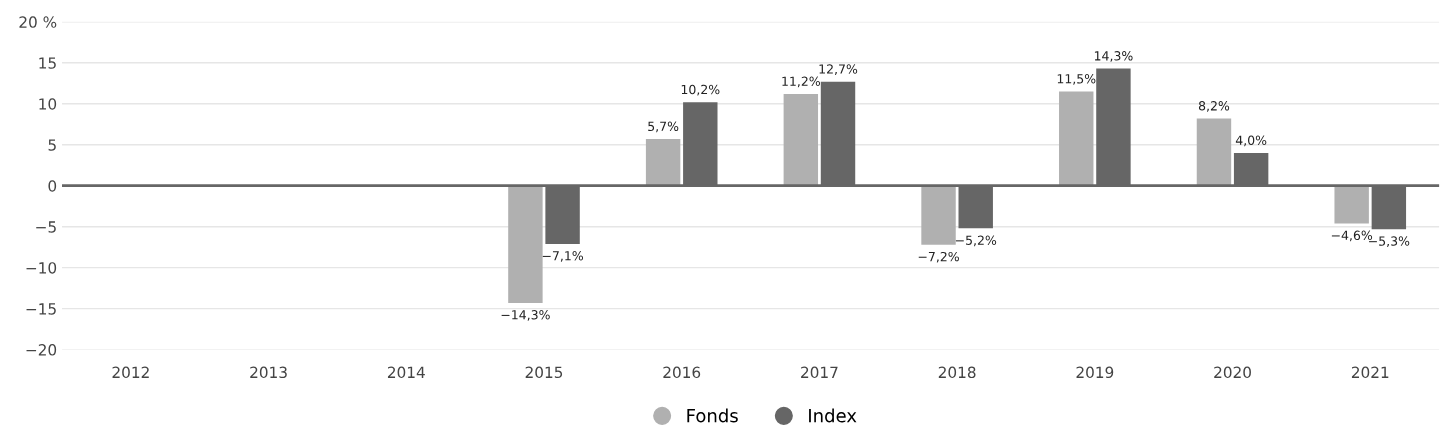  What do you see at coordinates (838, 69) in the screenshot?
I see `data-label: 12,7%` at bounding box center [838, 69].